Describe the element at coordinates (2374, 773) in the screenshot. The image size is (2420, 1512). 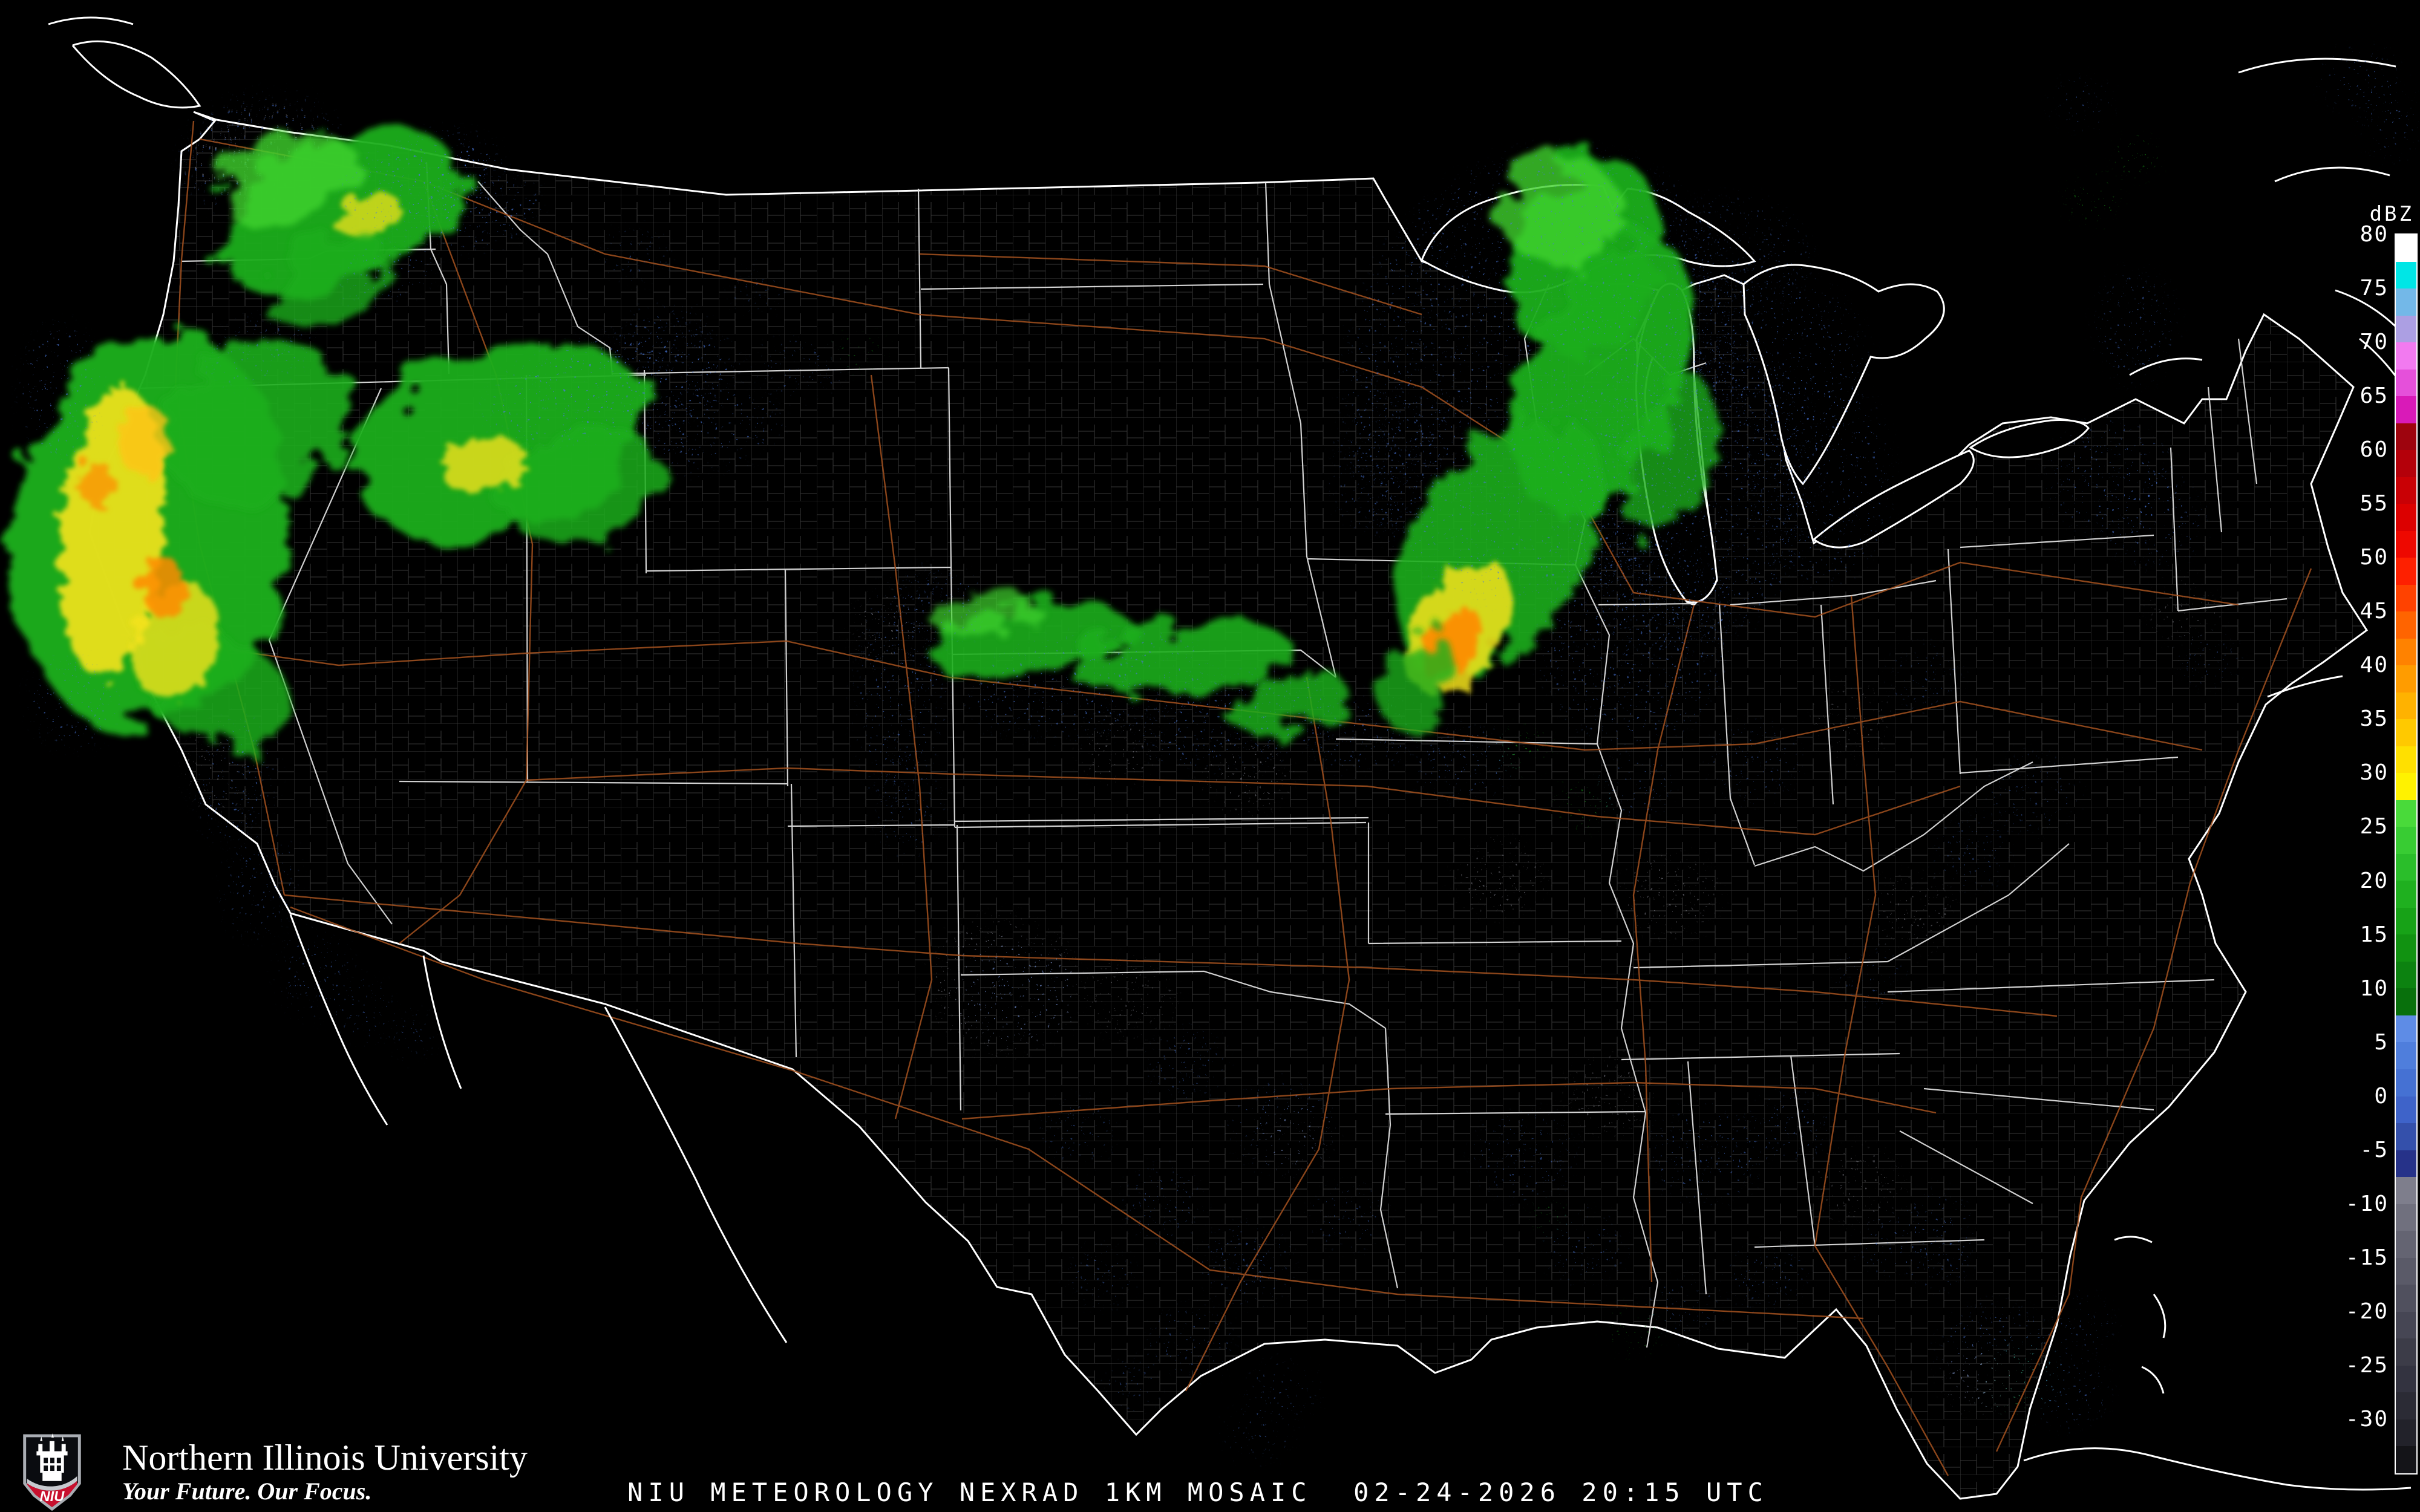
I see `colorbar-tick: 30` at that location.